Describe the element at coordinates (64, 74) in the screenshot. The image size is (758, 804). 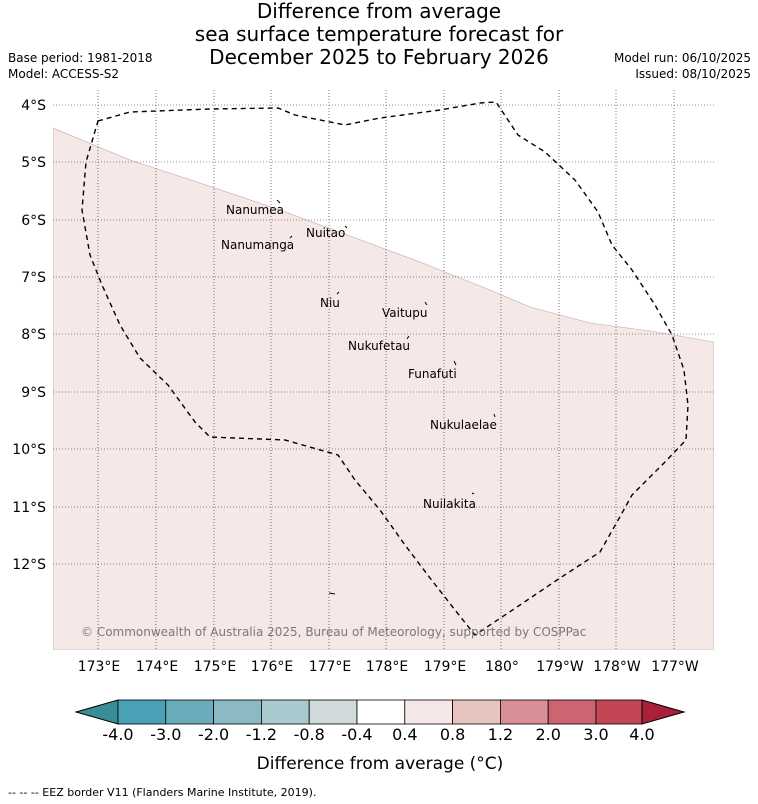
I see `model-name: Model: ACCESS-S2` at that location.